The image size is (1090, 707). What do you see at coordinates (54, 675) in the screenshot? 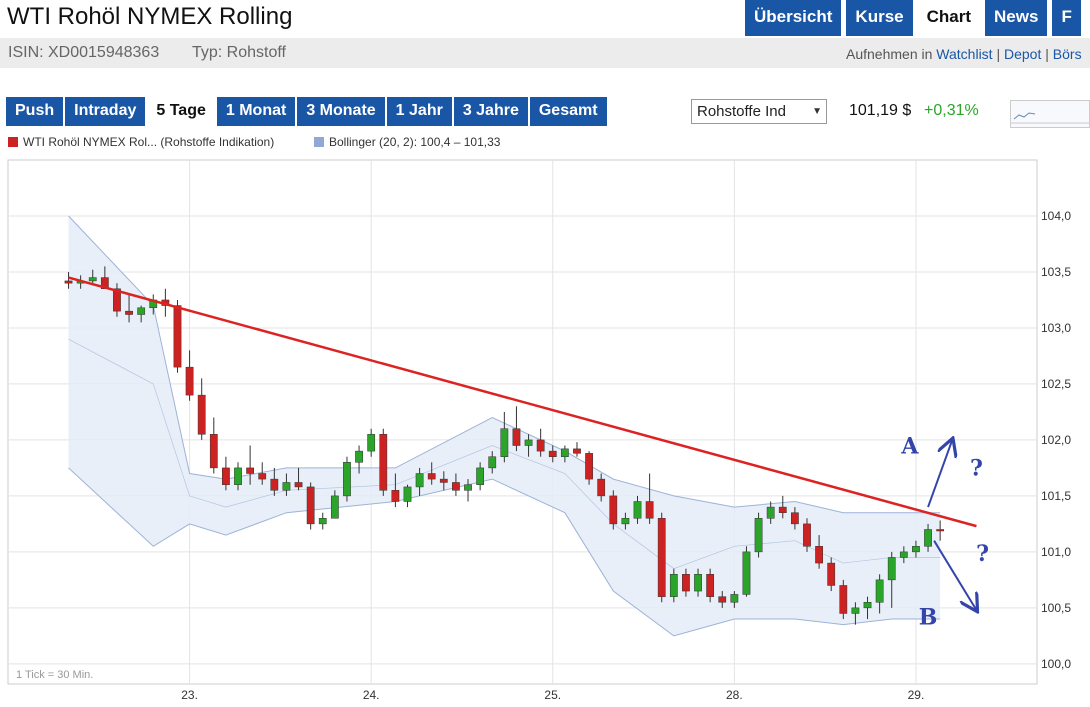
I see `tick-note: 1 Tick = 30 Min.` at bounding box center [54, 675].